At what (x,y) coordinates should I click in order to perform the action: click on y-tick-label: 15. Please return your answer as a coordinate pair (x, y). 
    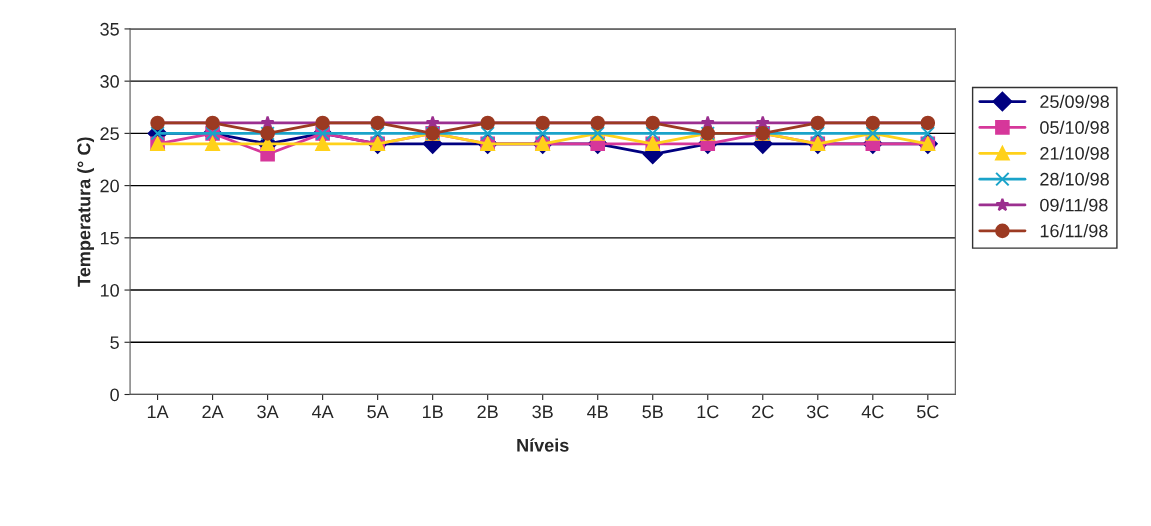
    Looking at the image, I should click on (109, 238).